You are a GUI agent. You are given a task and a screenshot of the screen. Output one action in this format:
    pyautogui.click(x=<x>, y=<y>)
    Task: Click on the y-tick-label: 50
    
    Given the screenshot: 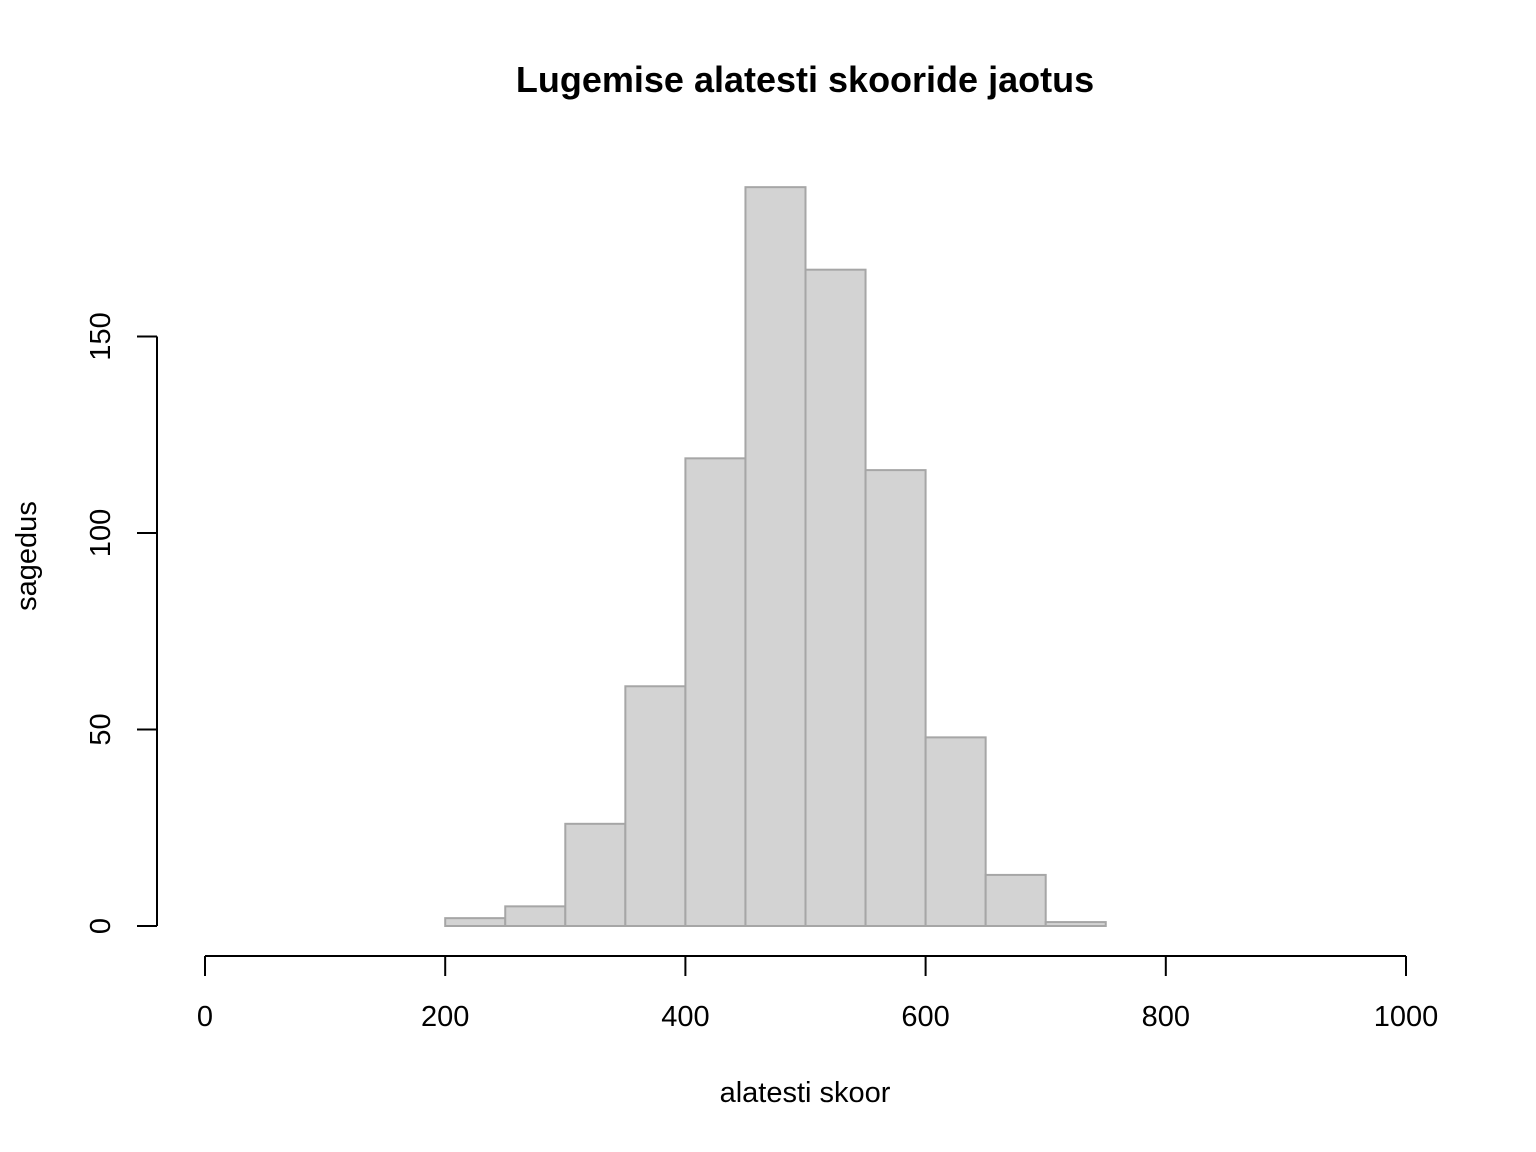 What is the action you would take?
    pyautogui.click(x=101, y=729)
    